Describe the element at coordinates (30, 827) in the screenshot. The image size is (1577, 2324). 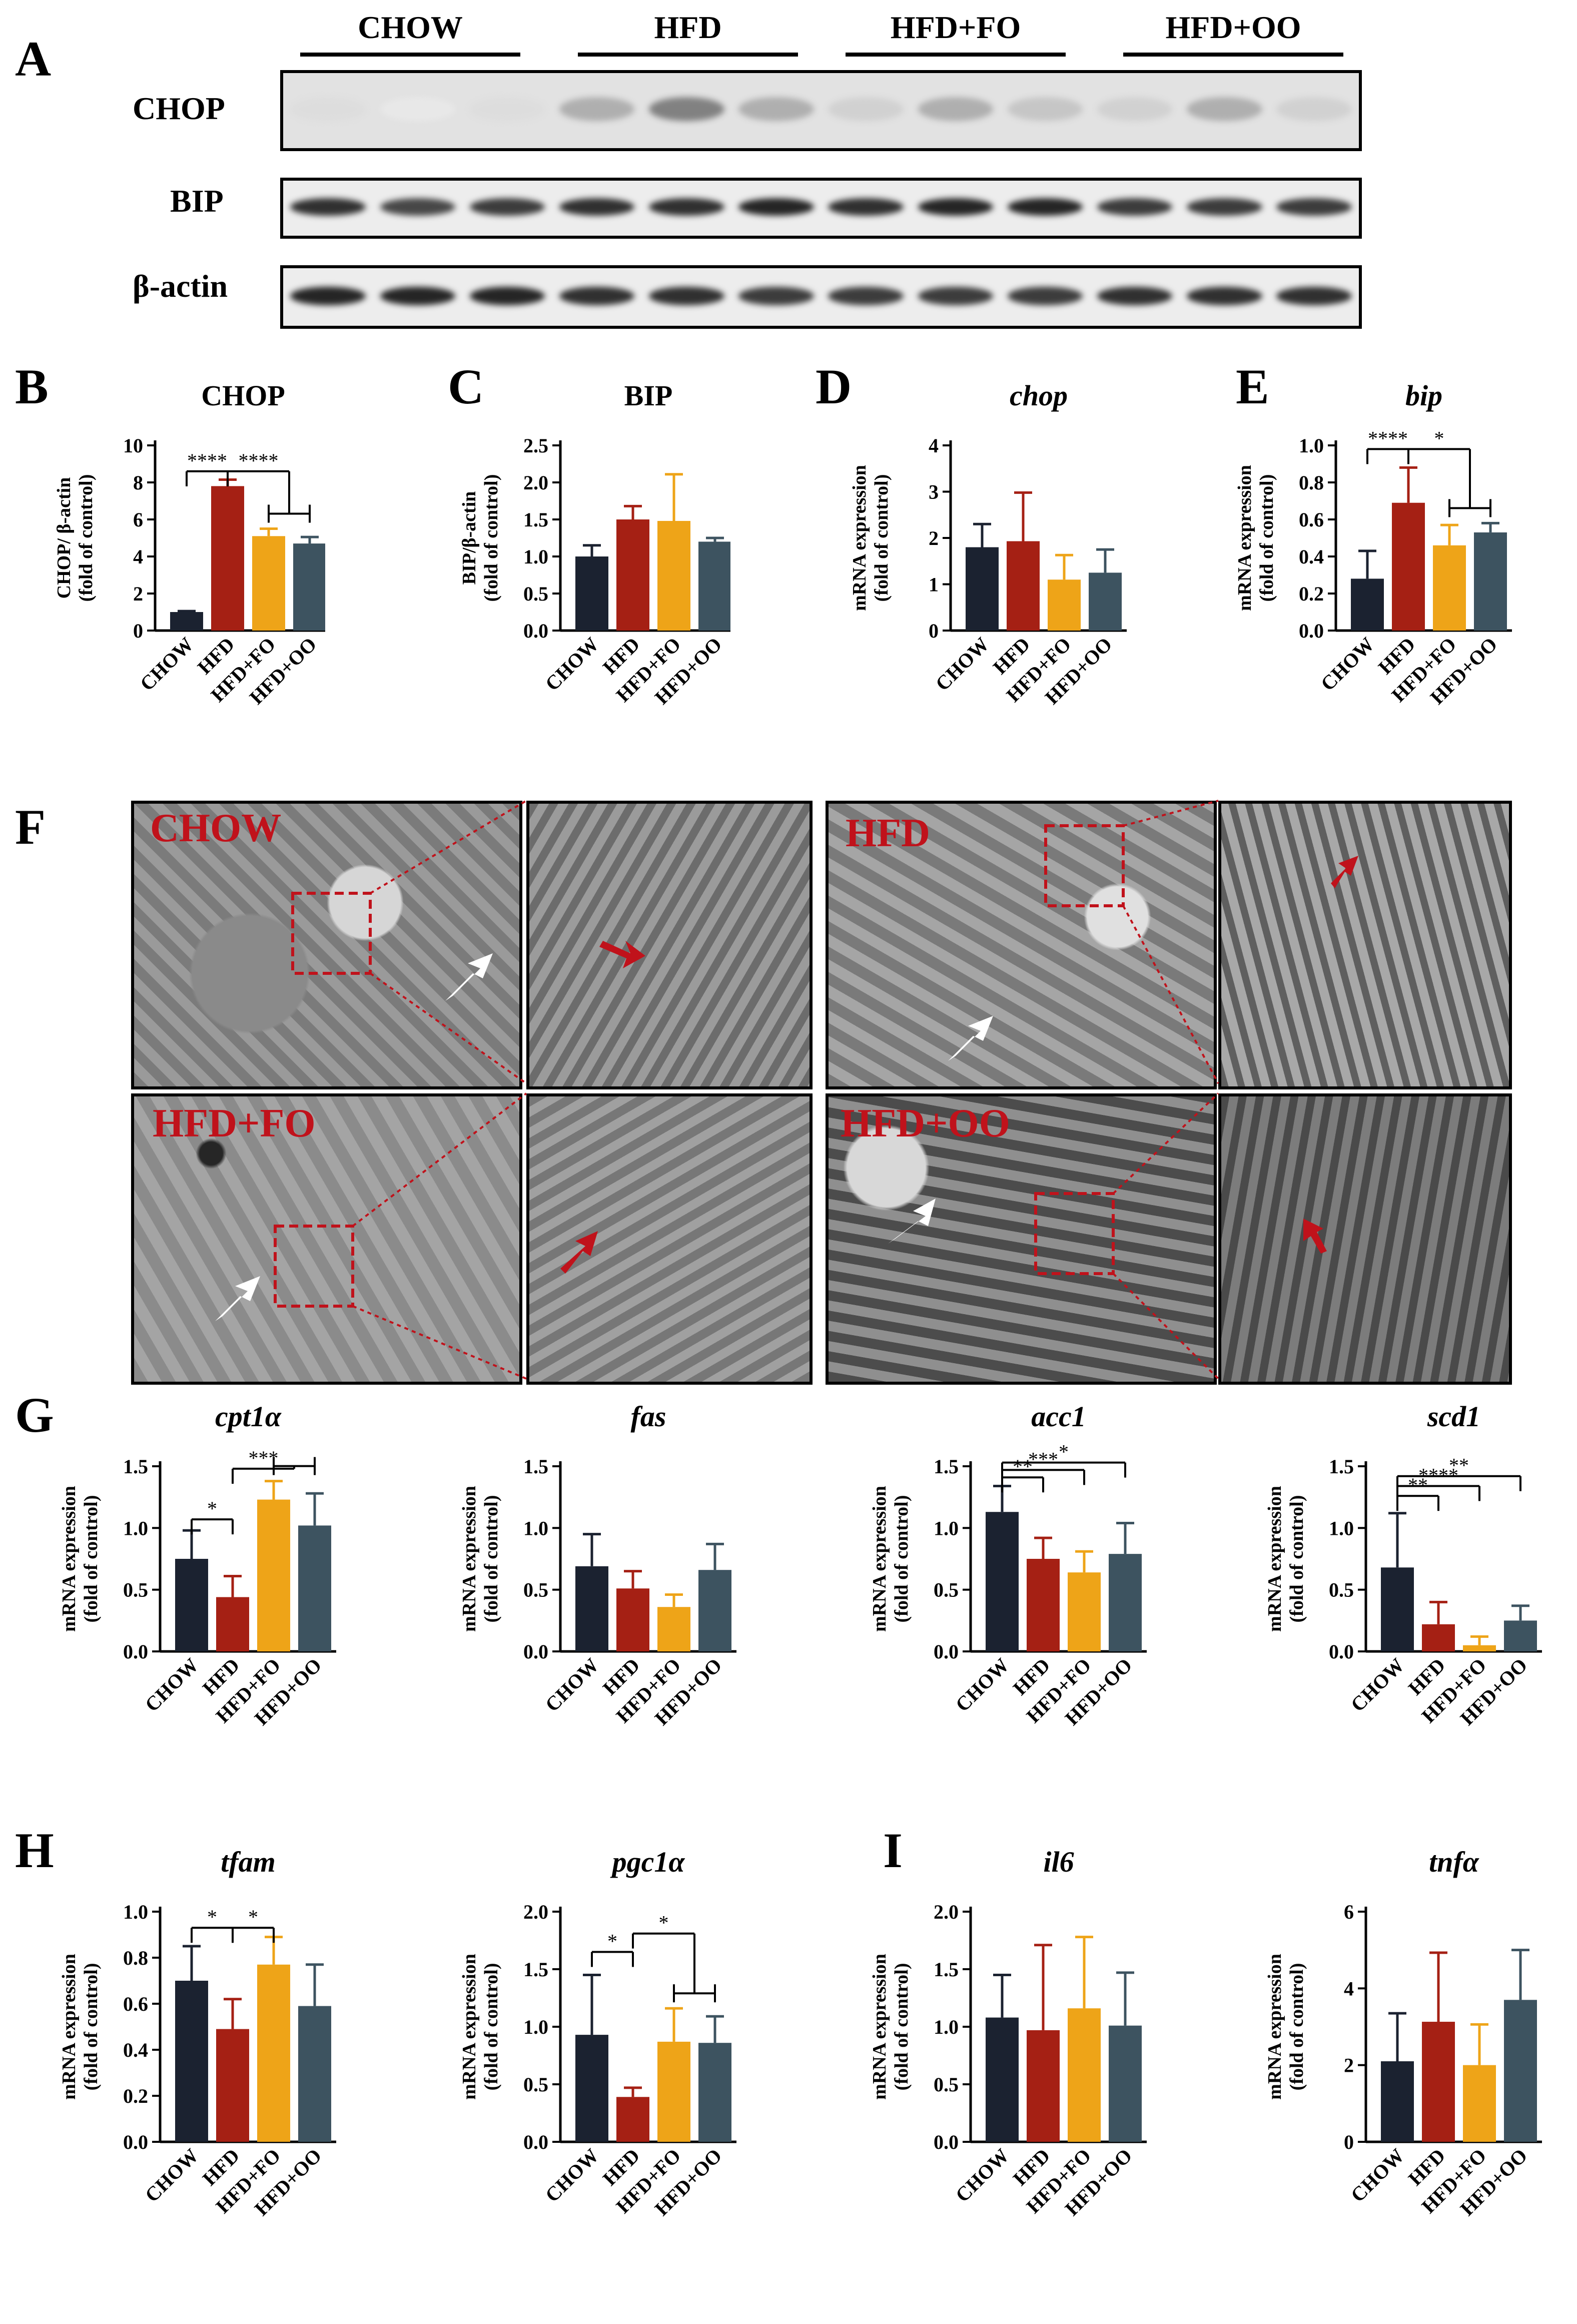
I see `panel-label-f: F` at that location.